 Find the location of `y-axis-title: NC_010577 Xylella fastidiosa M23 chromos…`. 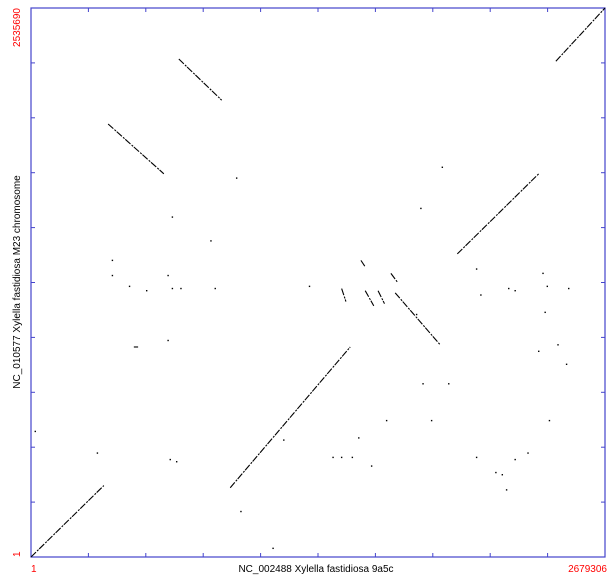

y-axis-title: NC_010577 Xylella fastidiosa M23 chromos… is located at coordinates (17, 282).